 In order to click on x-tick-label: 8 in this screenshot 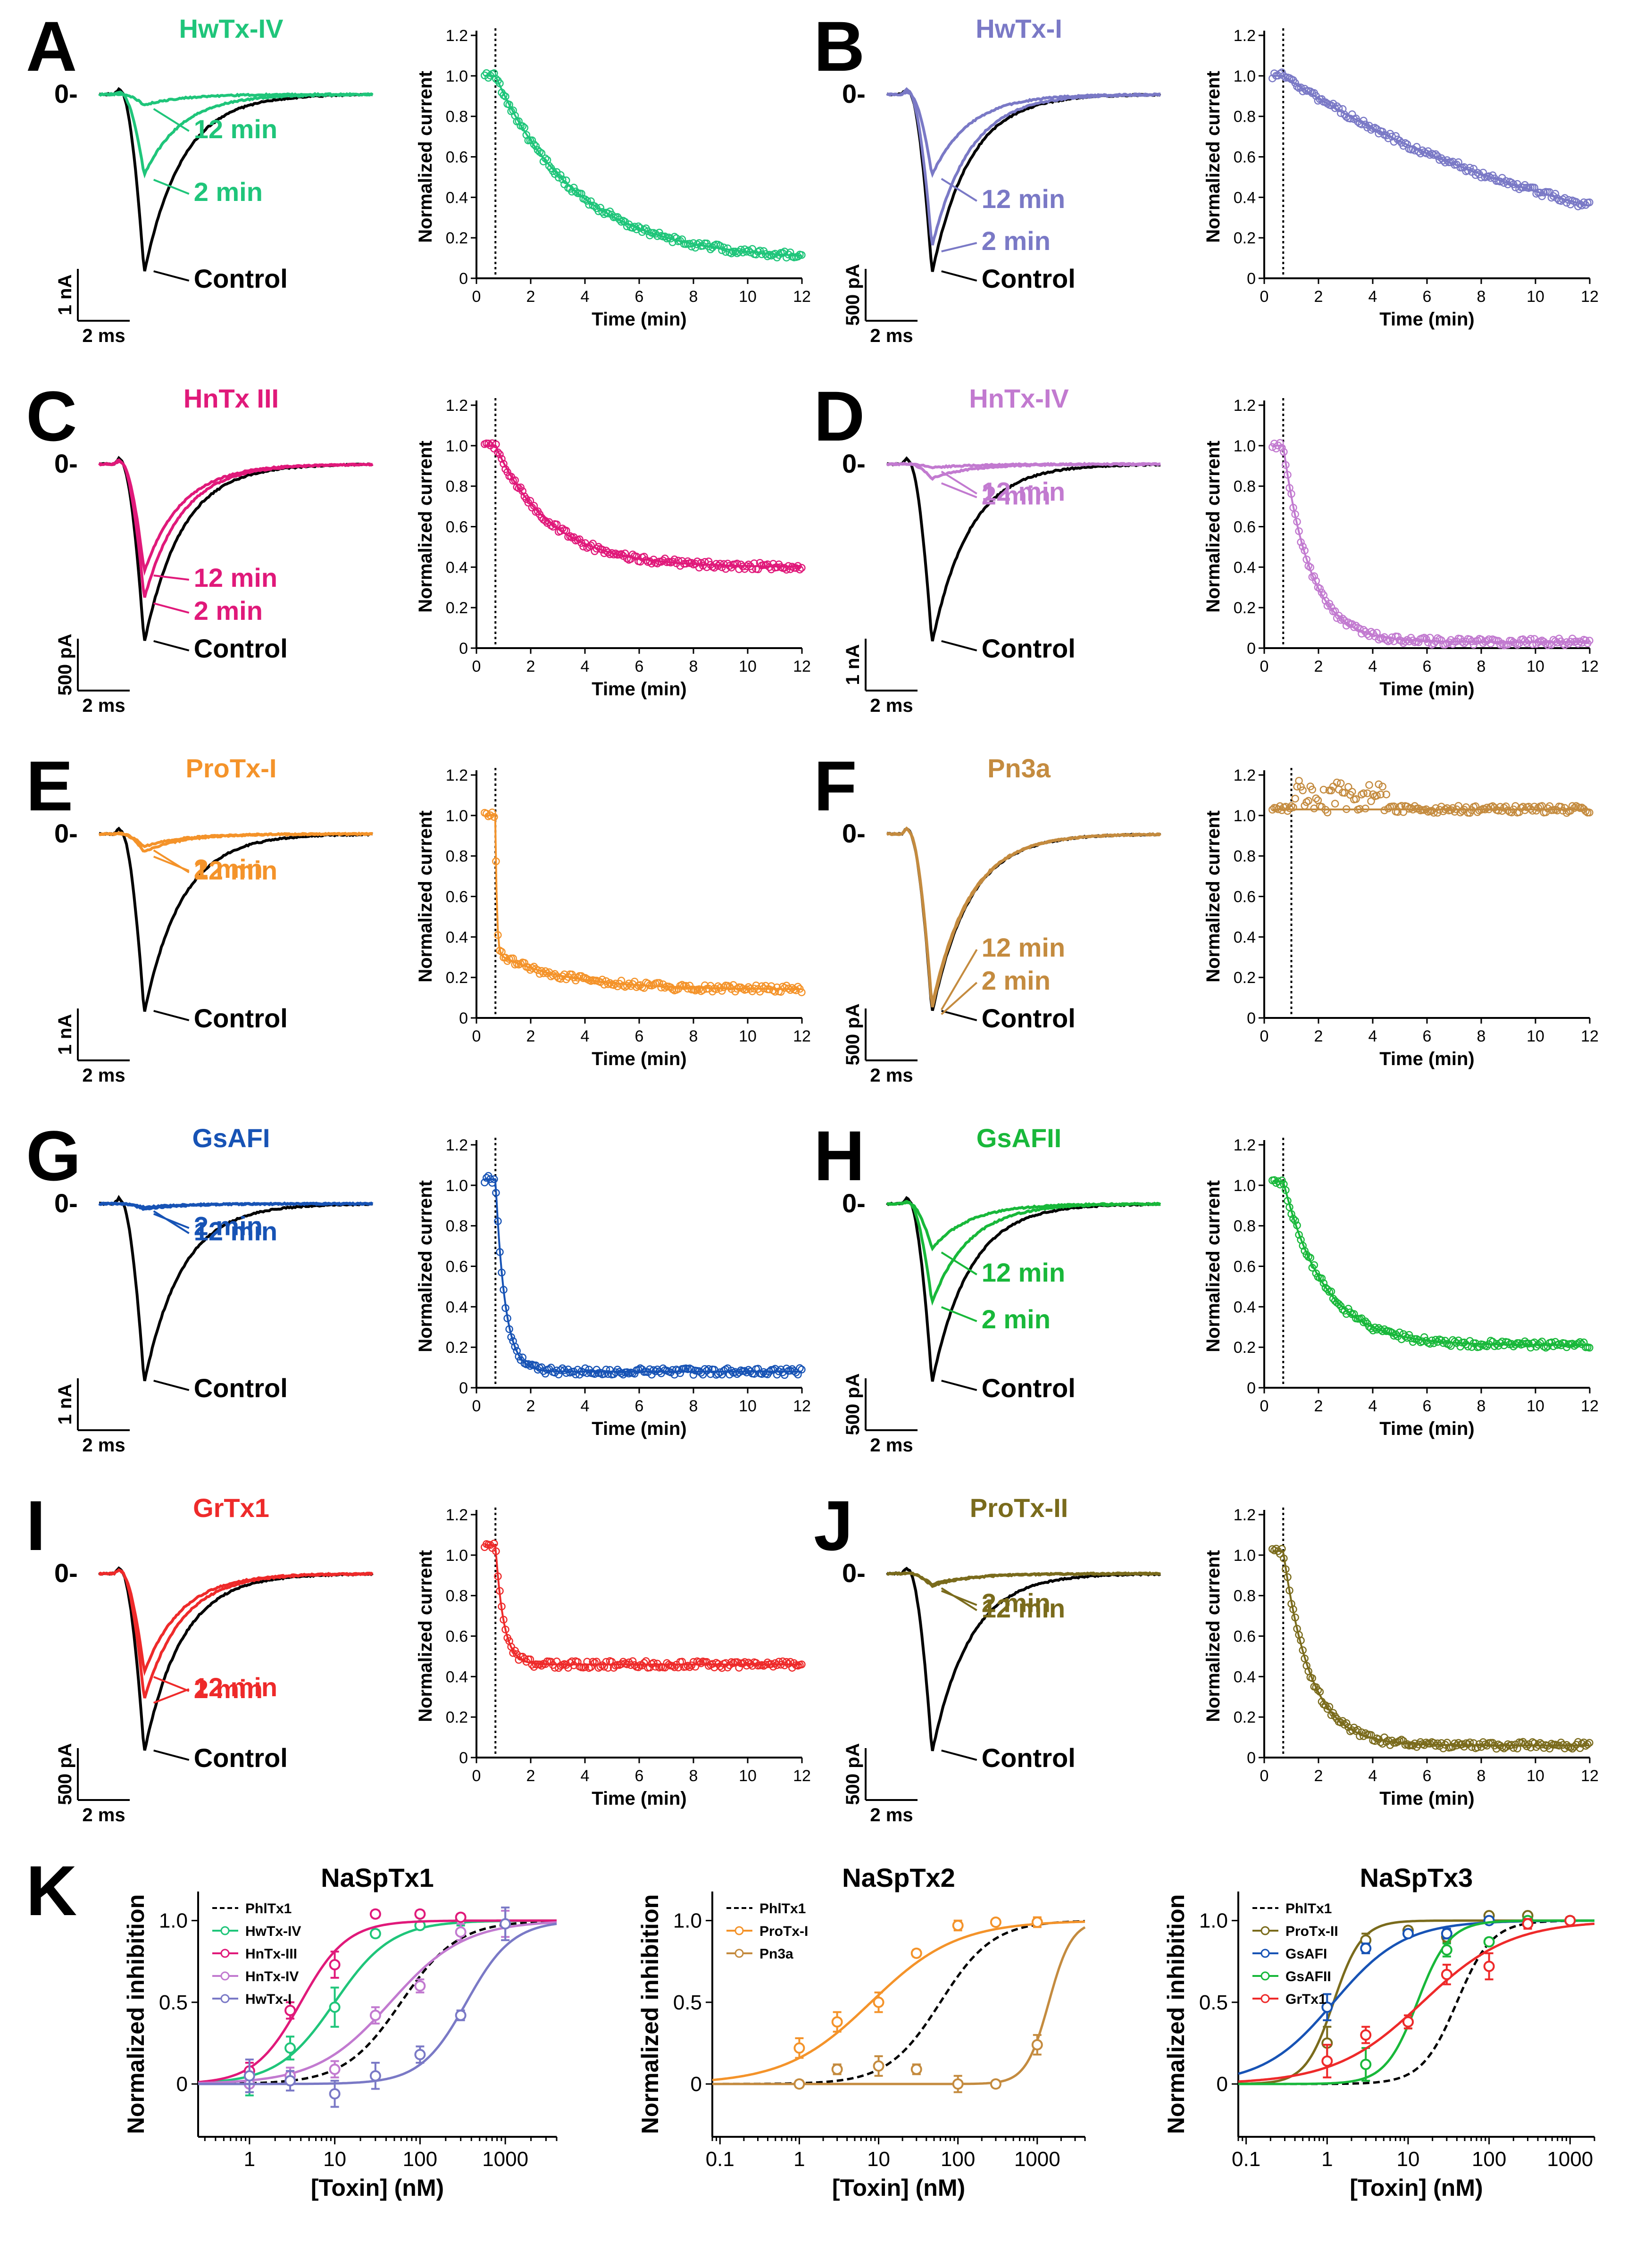, I will do `click(693, 666)`.